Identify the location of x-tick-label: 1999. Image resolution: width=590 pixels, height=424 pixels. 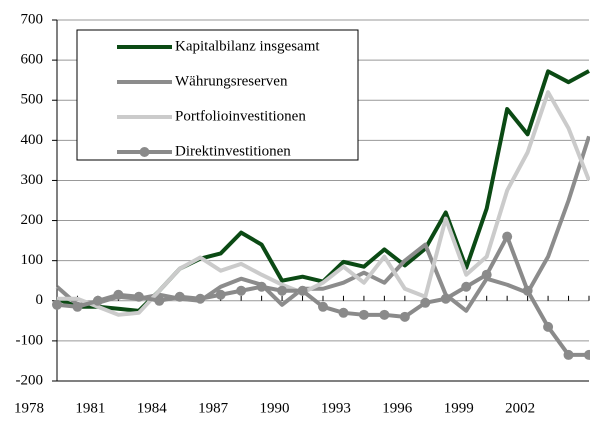
(459, 408).